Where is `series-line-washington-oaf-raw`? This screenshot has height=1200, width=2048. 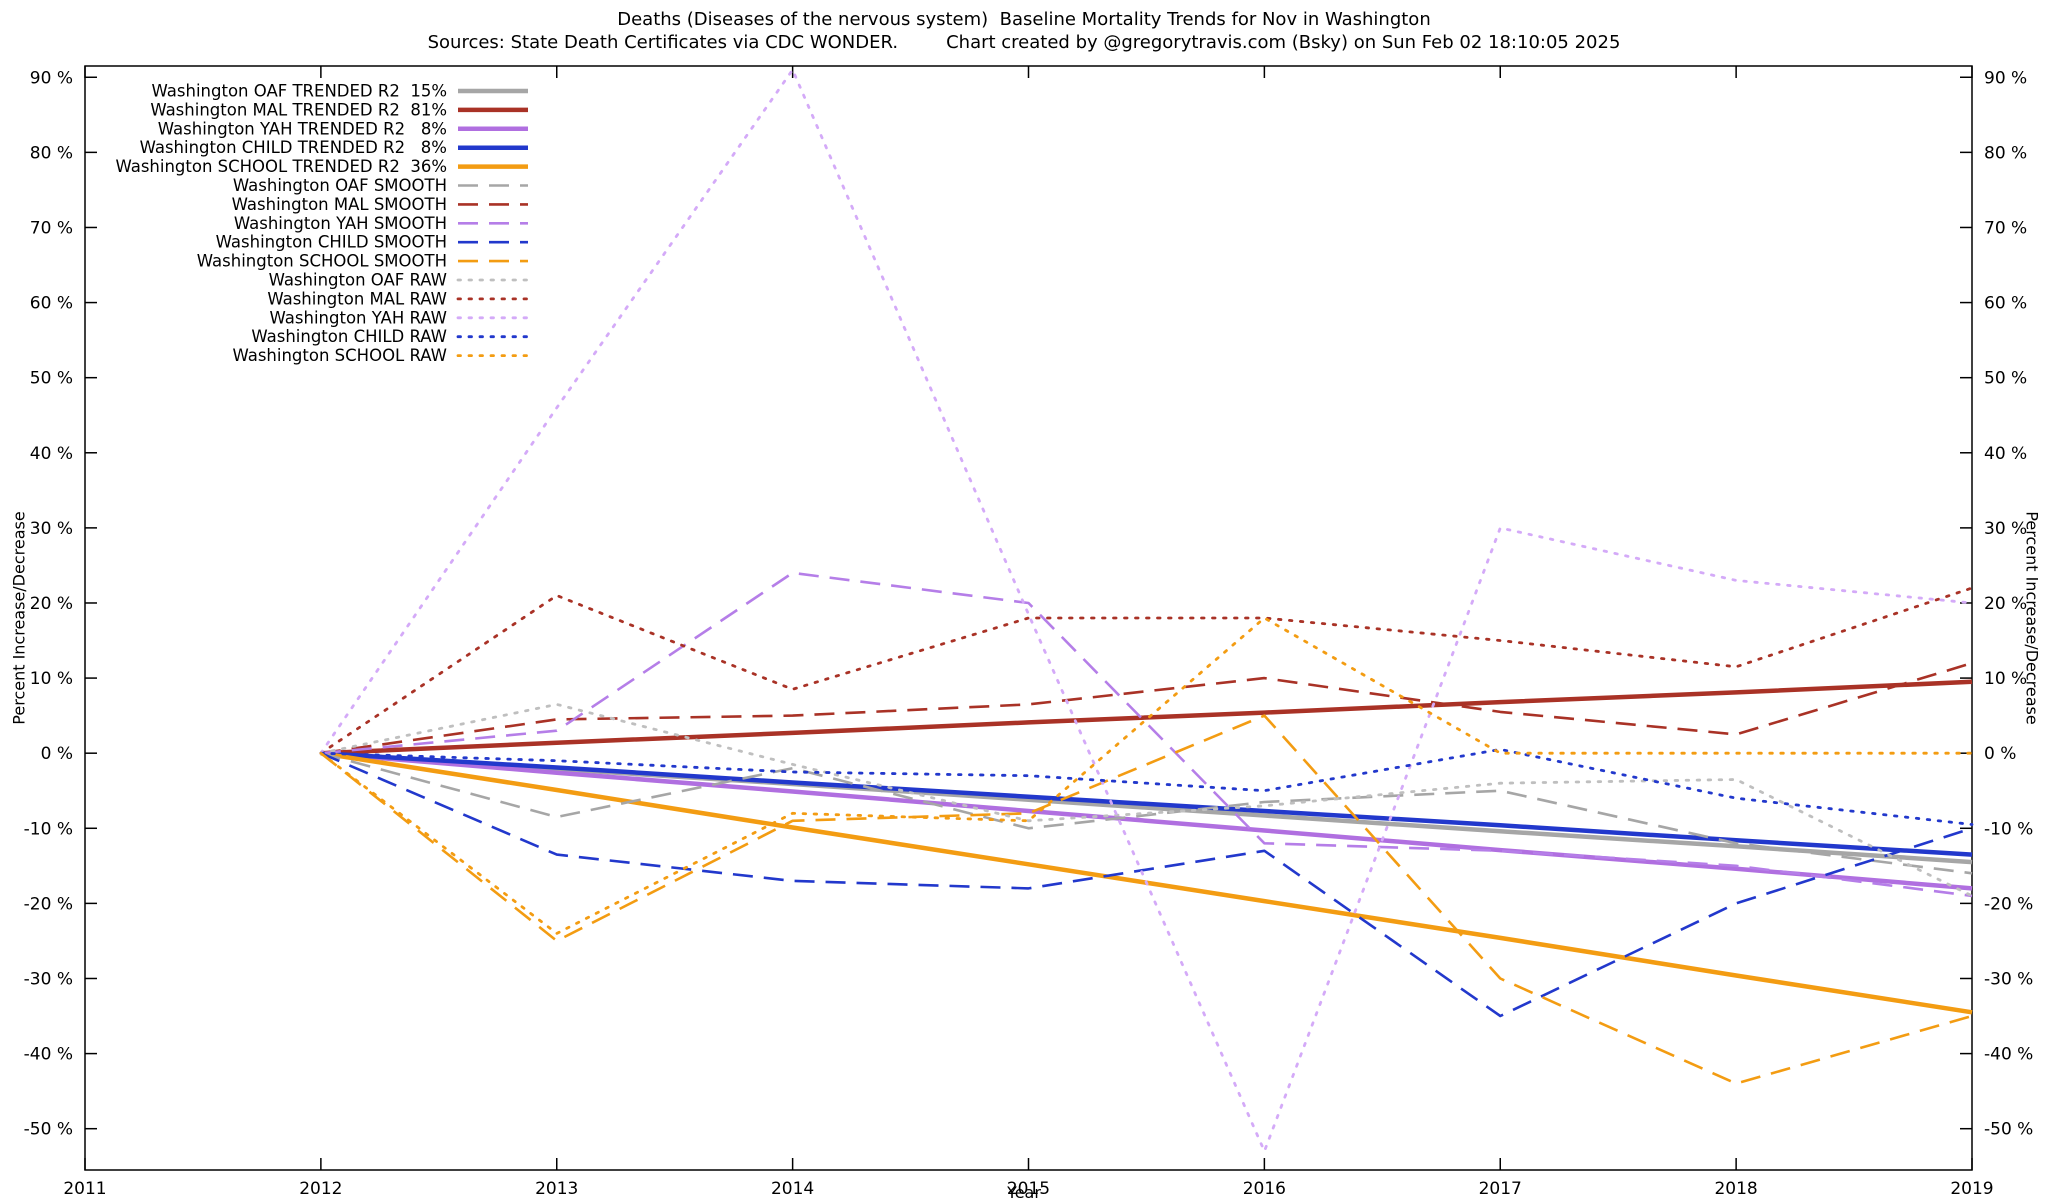
series-line-washington-oaf-raw is located at coordinates (1146, 800).